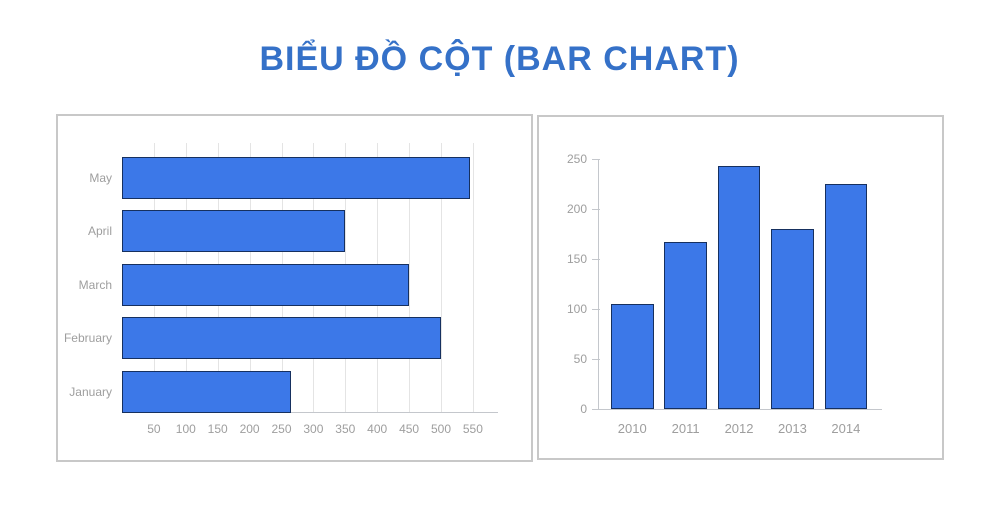 The image size is (999, 512). Describe the element at coordinates (296, 178) in the screenshot. I see `bar-may` at that location.